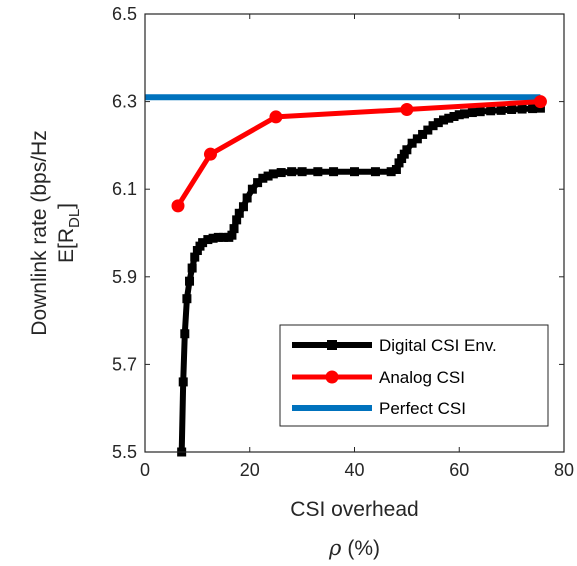  What do you see at coordinates (354, 509) in the screenshot?
I see `x-axis-title: CSI overhead` at bounding box center [354, 509].